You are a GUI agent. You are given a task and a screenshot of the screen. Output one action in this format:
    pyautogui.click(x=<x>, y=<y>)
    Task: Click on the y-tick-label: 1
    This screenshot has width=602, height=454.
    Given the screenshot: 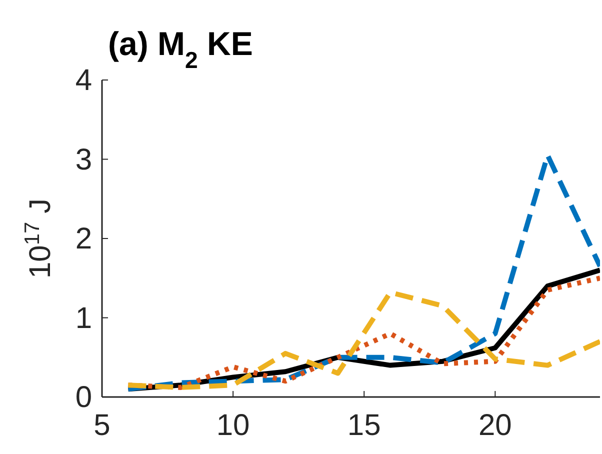 What is the action you would take?
    pyautogui.click(x=83, y=318)
    